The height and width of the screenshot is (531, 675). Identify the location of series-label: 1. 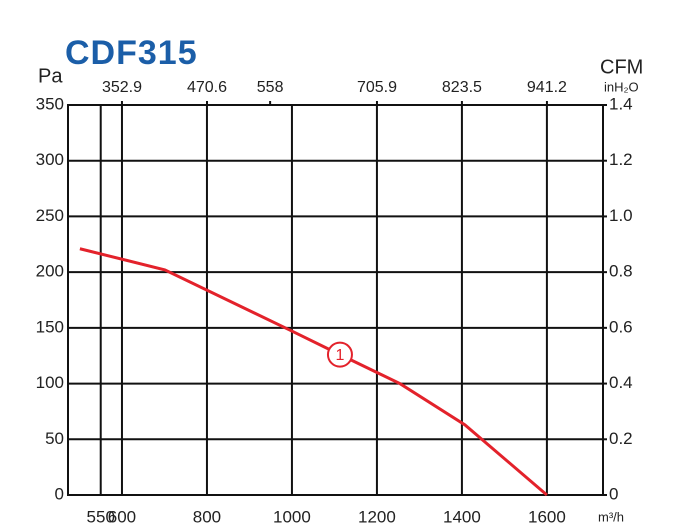
(340, 355).